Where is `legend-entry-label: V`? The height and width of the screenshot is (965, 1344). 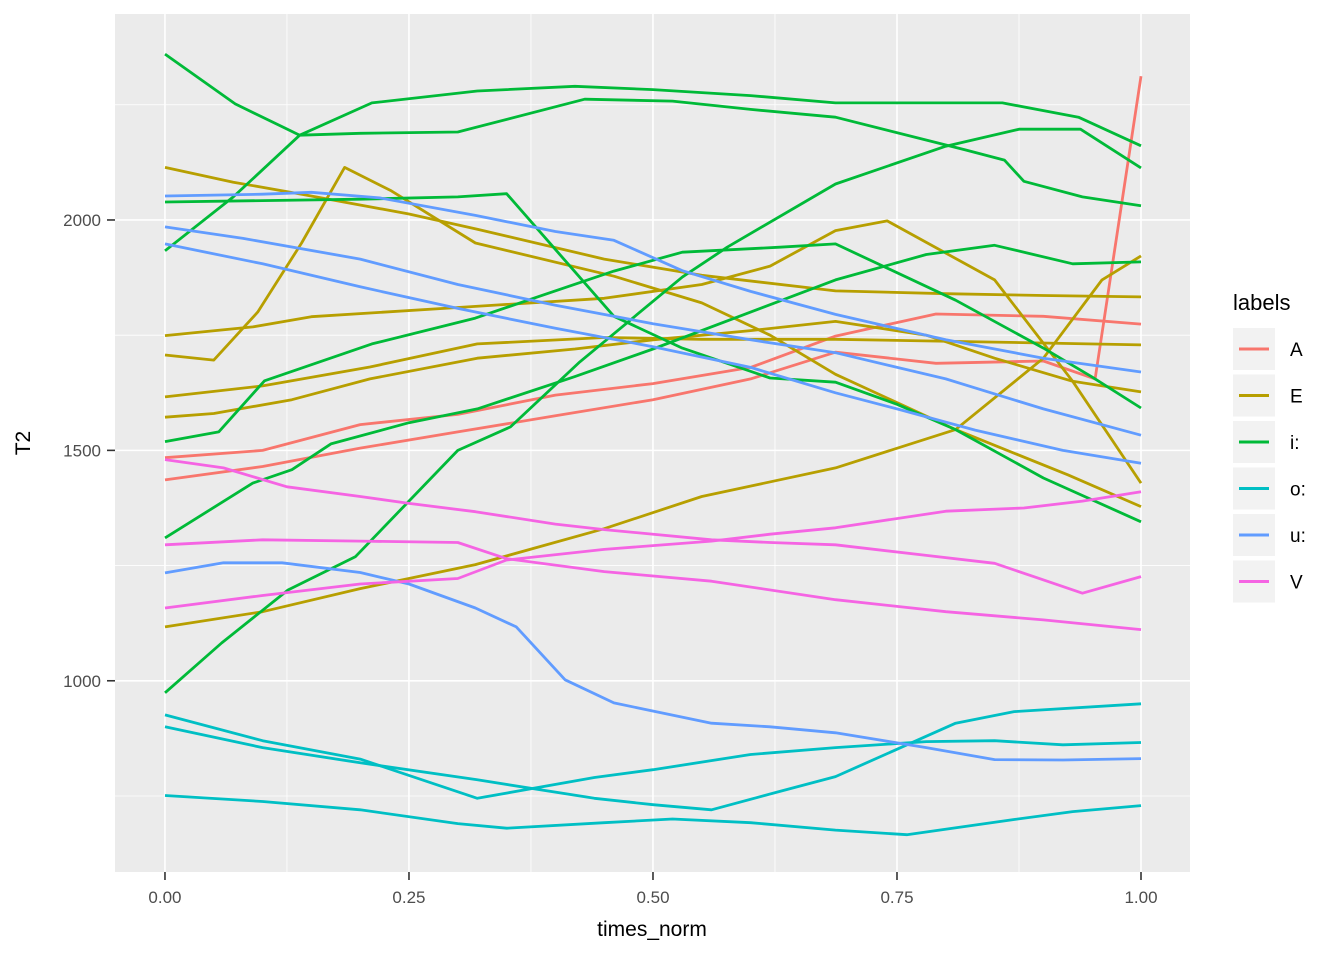
legend-entry-label: V is located at coordinates (1296, 583).